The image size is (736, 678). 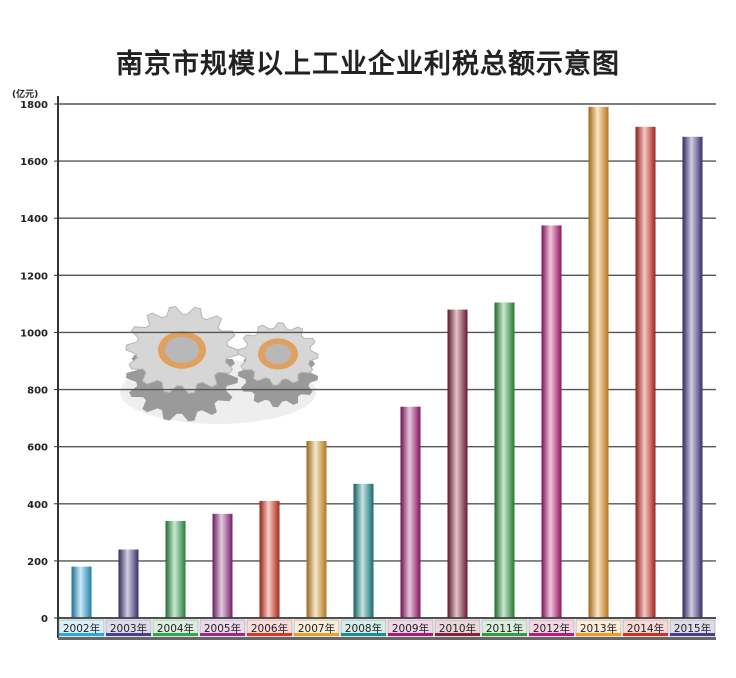 I want to click on bar-2005年, so click(x=222, y=565).